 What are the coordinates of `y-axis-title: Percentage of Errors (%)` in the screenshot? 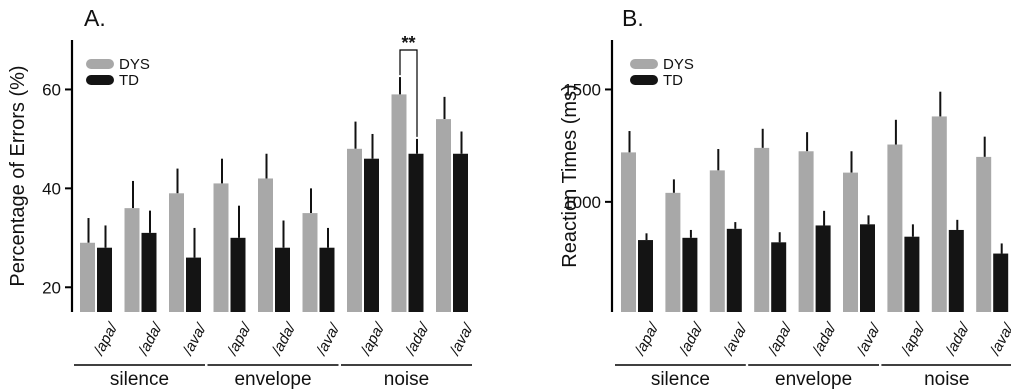 It's located at (18, 175).